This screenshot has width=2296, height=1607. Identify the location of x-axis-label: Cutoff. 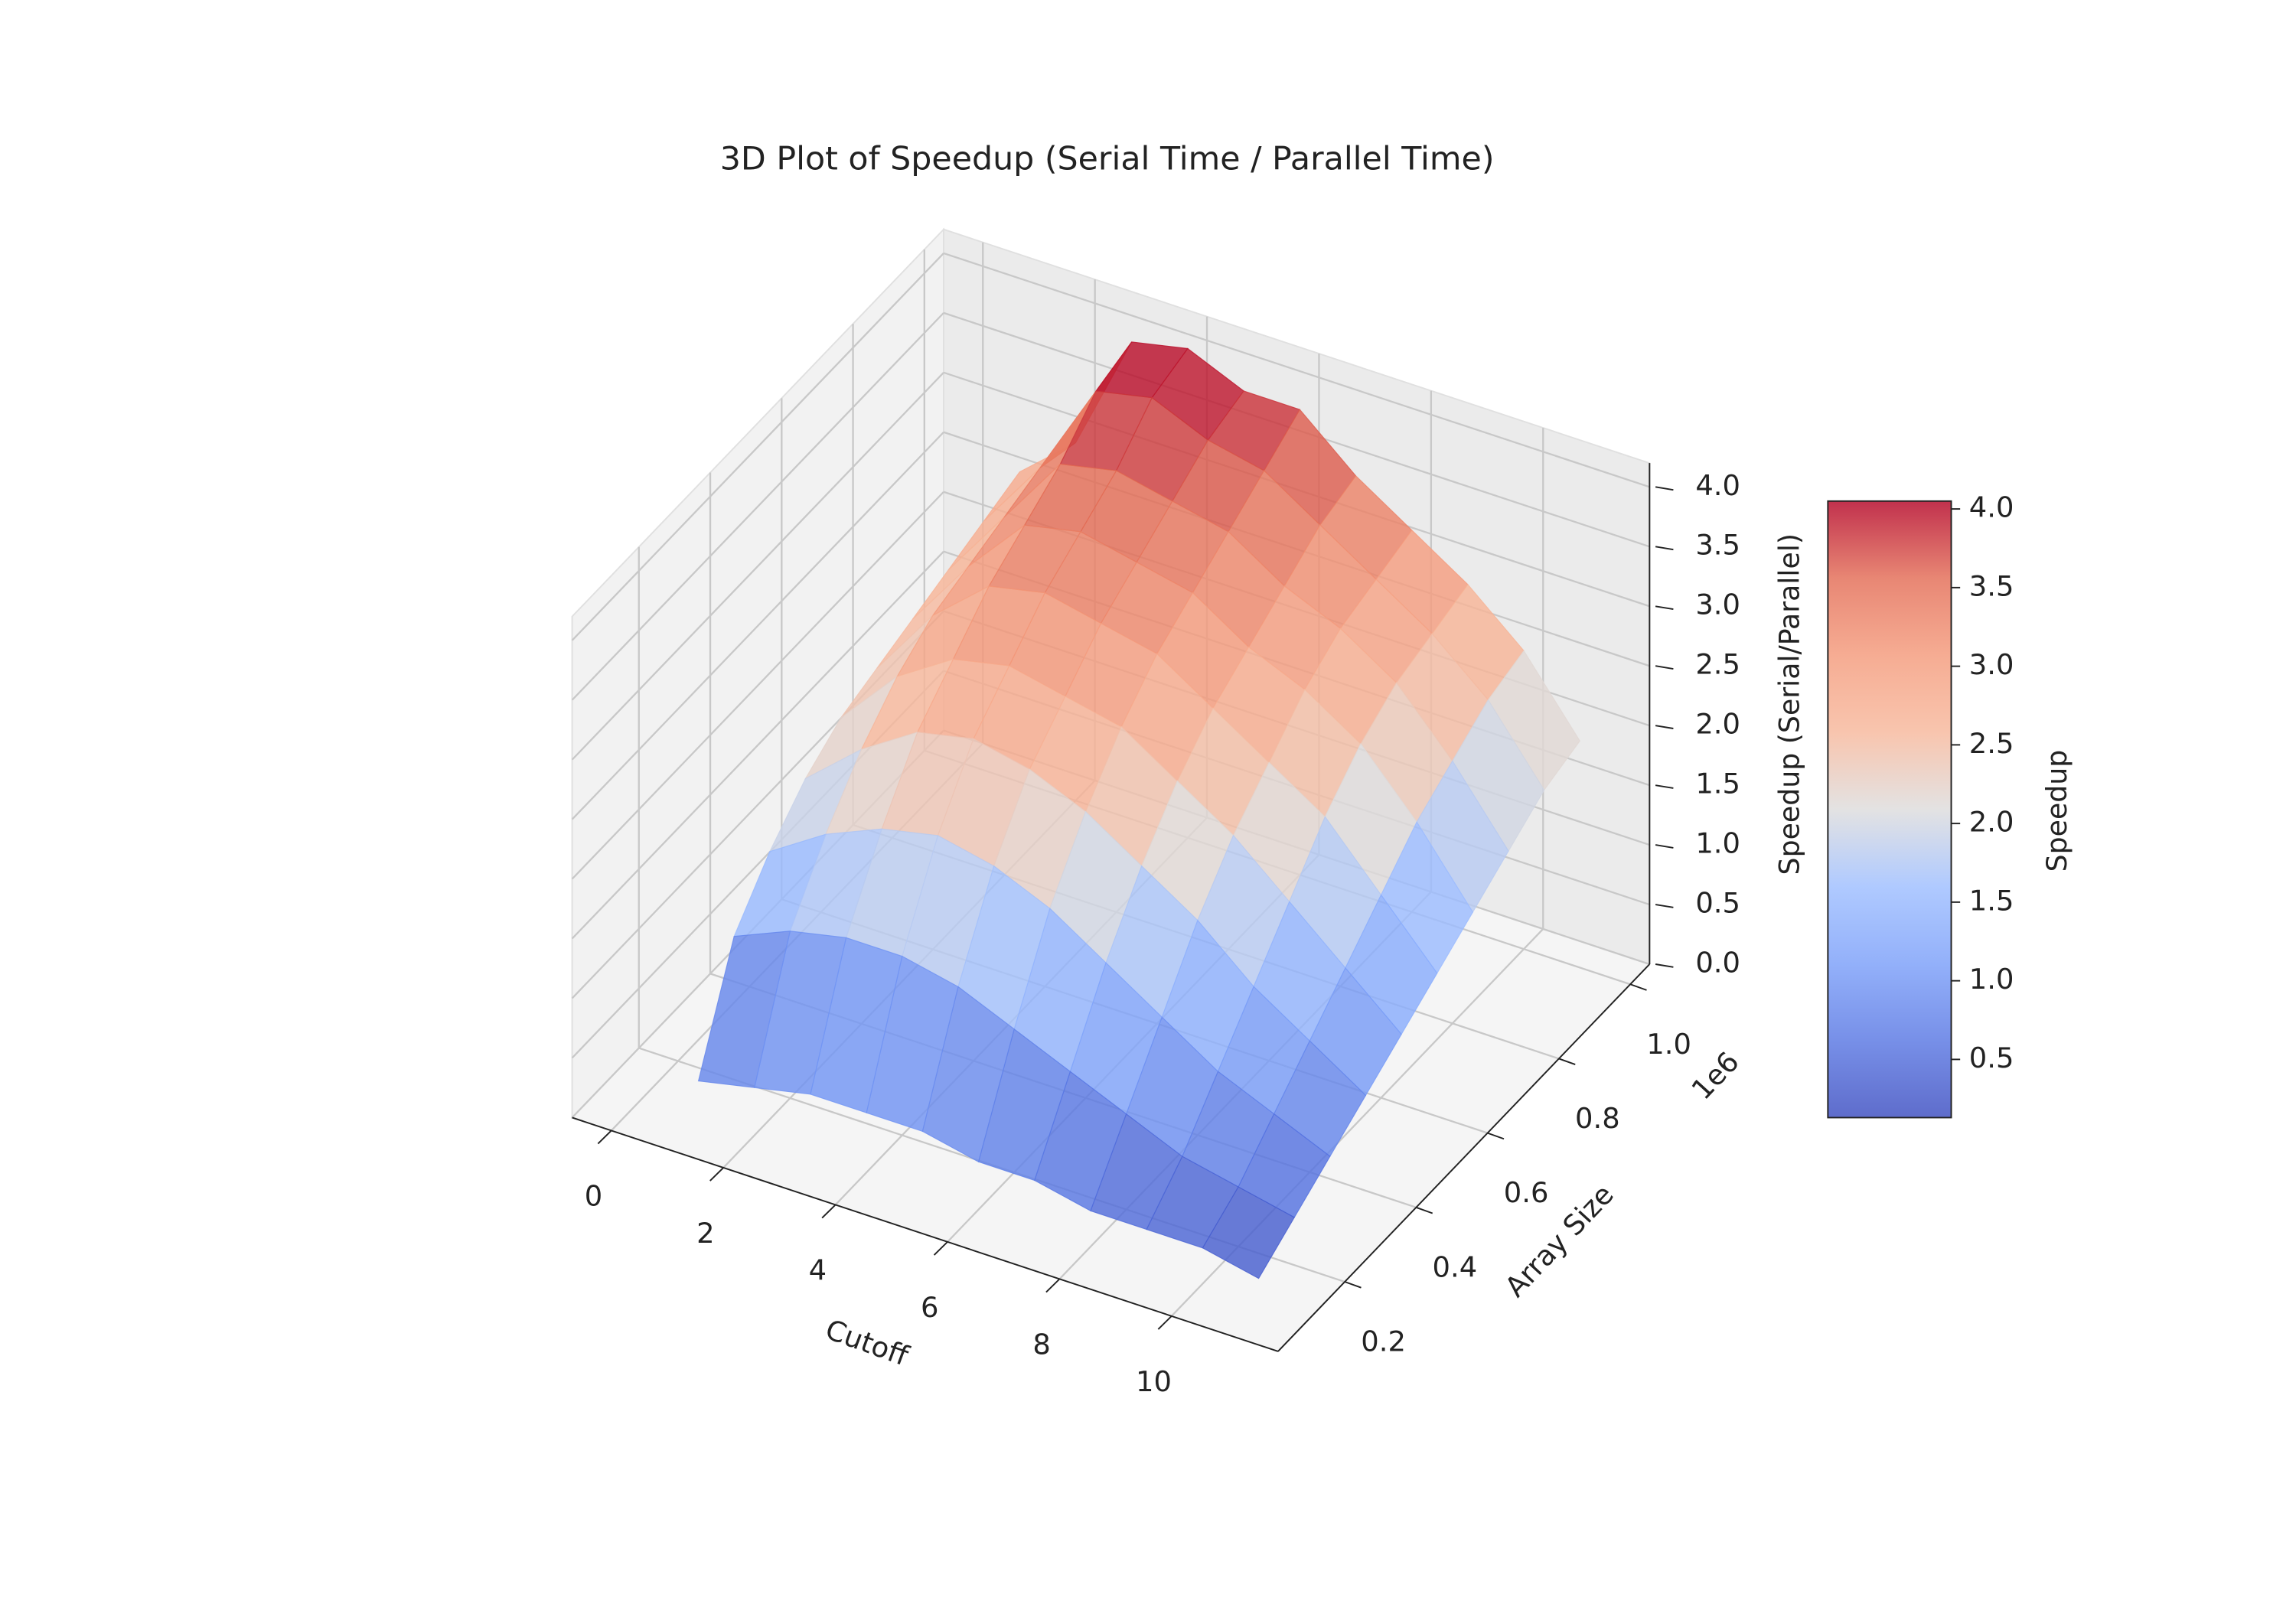
(867, 1343).